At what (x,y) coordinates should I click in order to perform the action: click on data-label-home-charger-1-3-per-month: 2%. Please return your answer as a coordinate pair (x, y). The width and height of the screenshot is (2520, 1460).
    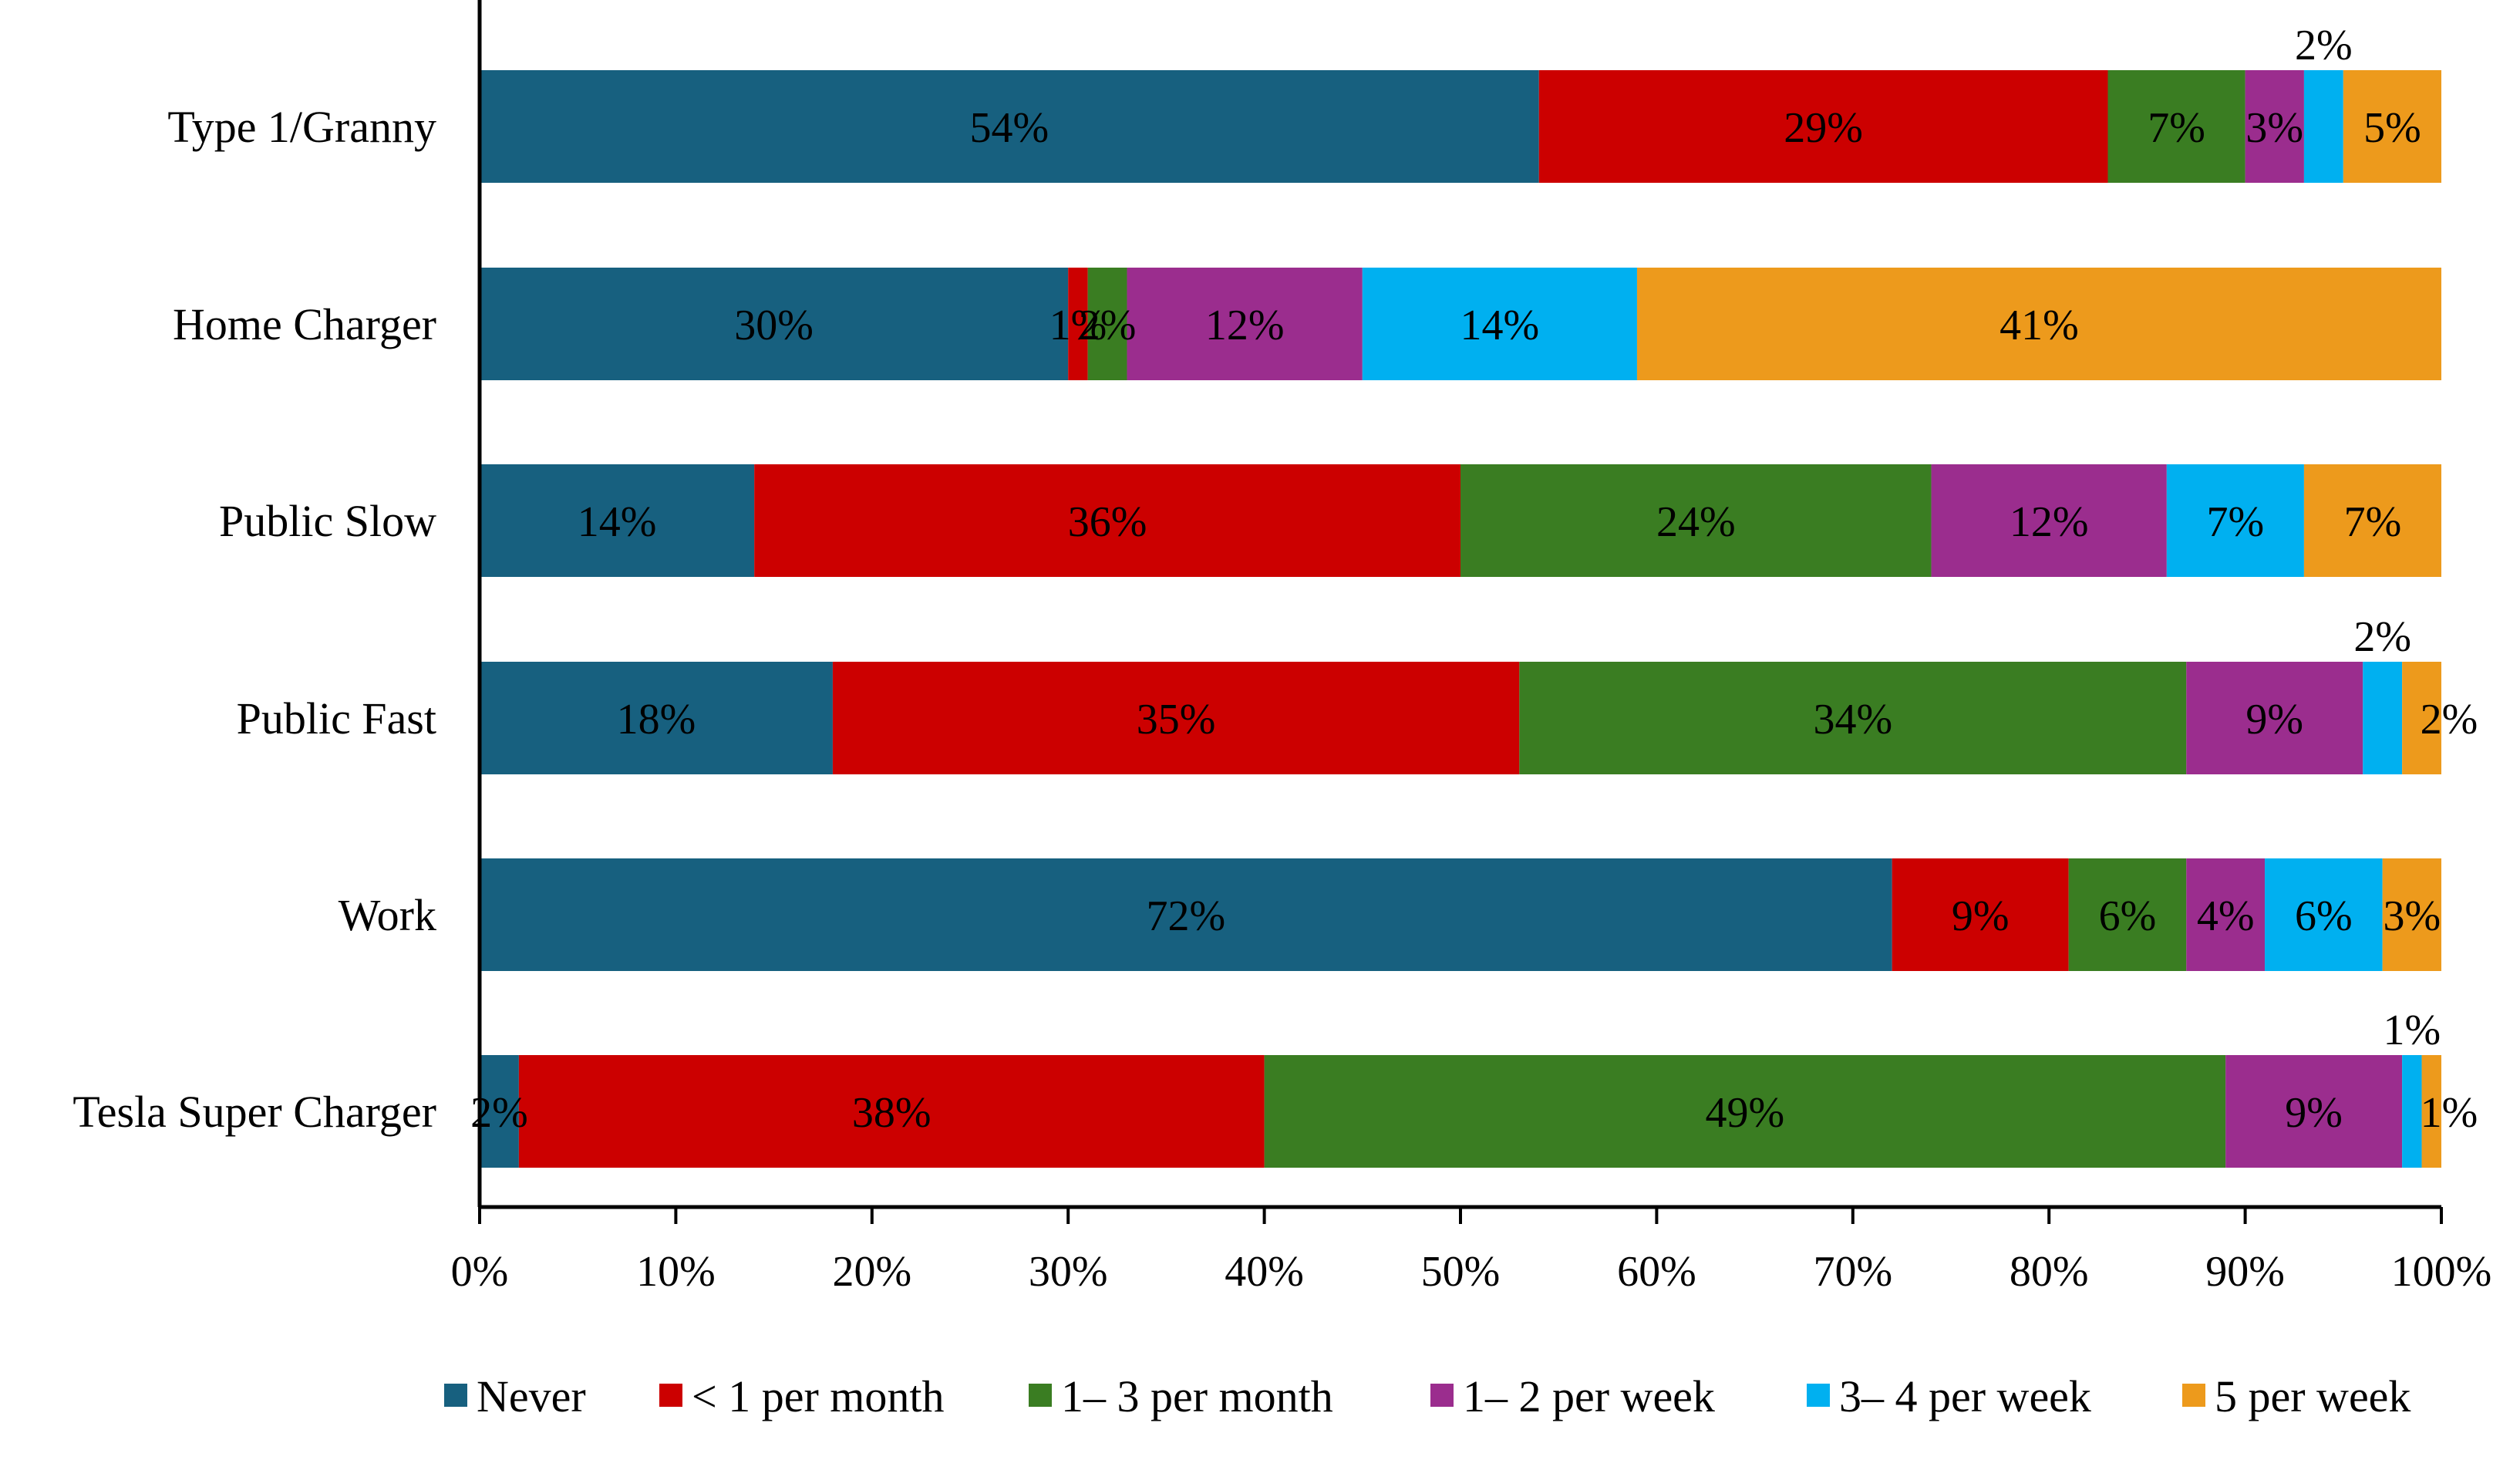
    Looking at the image, I should click on (1108, 325).